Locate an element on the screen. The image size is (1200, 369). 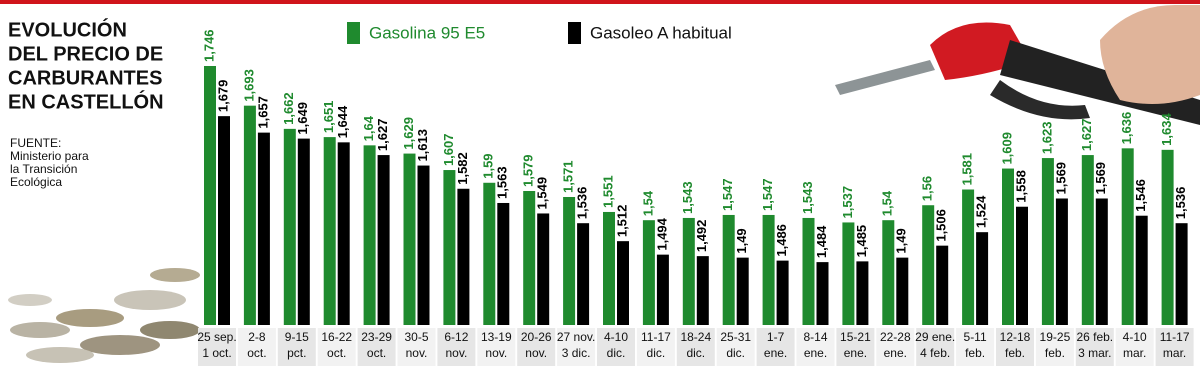
value-label: 1,563 is located at coordinates (502, 182).